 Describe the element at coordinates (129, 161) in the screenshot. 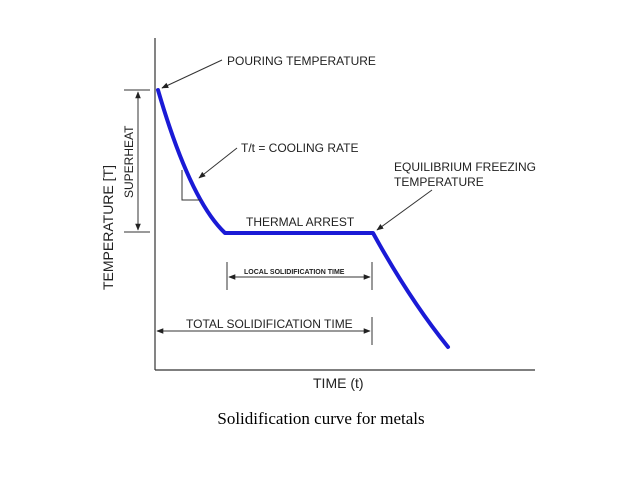

I see `superheat-label: SUPERHEAT` at that location.